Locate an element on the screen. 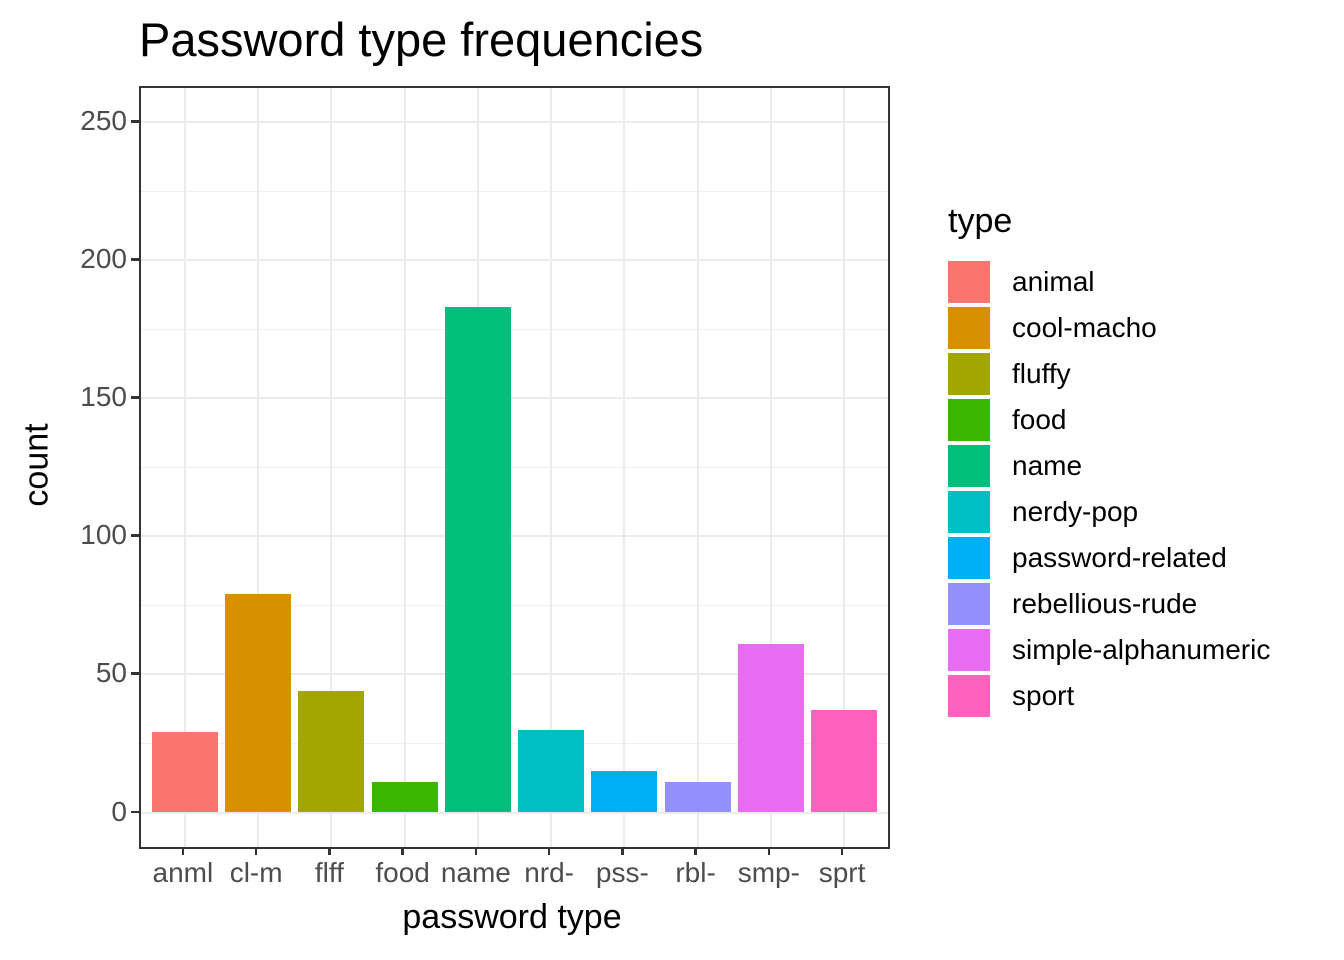 The image size is (1344, 960). gridline-vertical-nrd- is located at coordinates (551, 467).